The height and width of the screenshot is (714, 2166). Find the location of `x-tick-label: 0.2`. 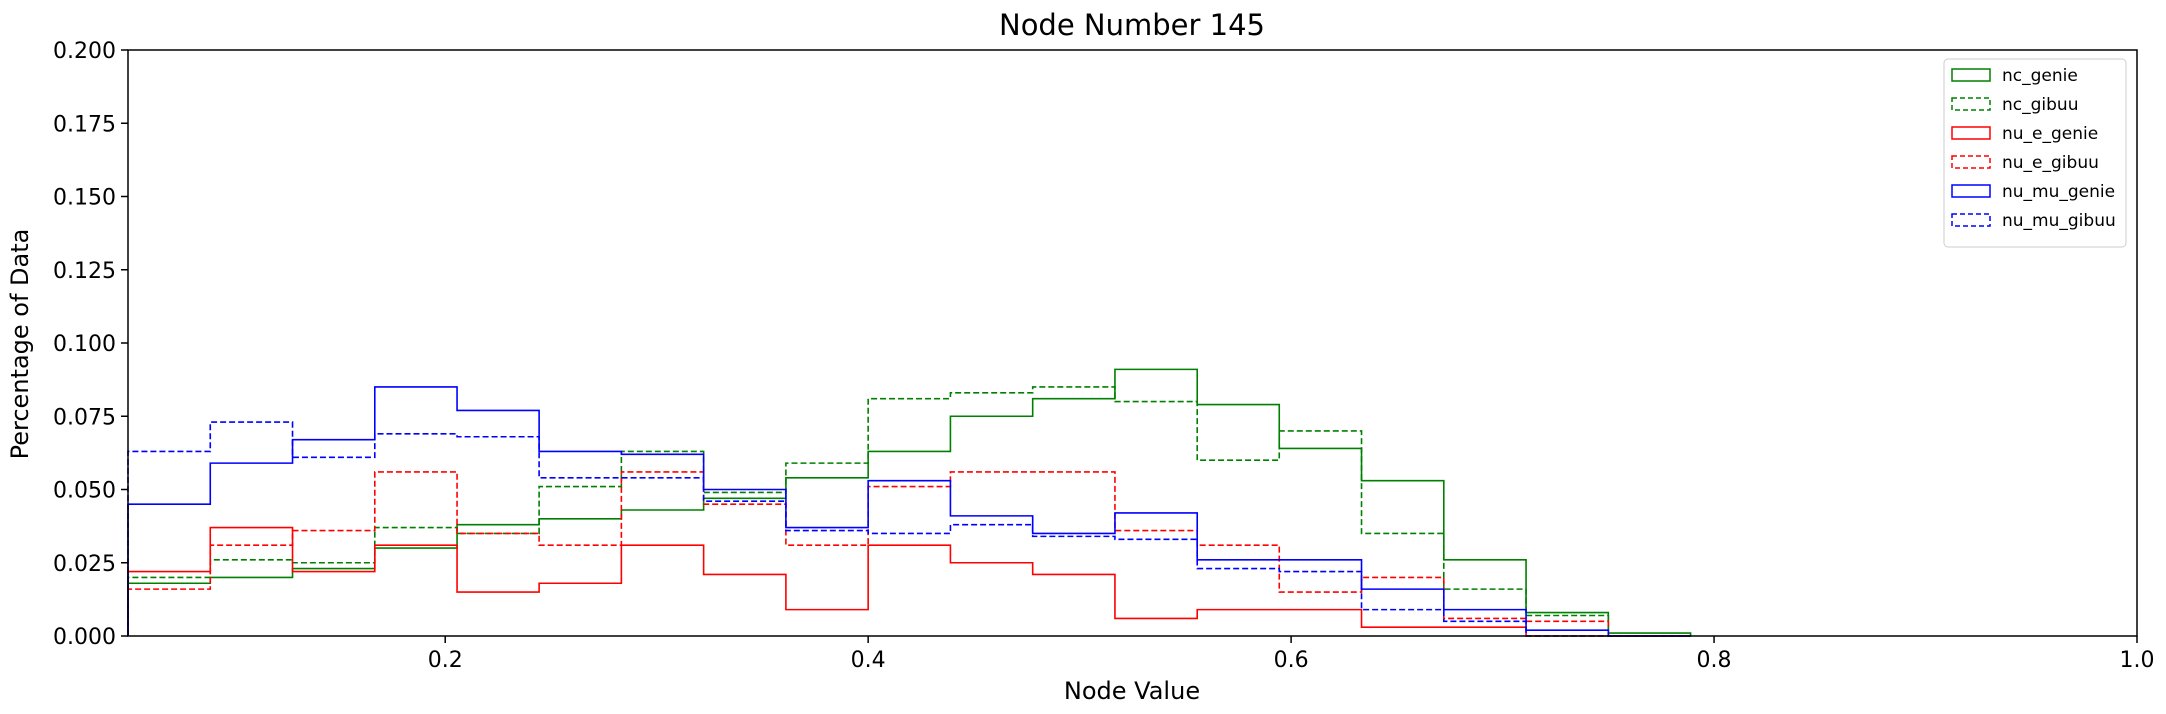

x-tick-label: 0.2 is located at coordinates (445, 660).